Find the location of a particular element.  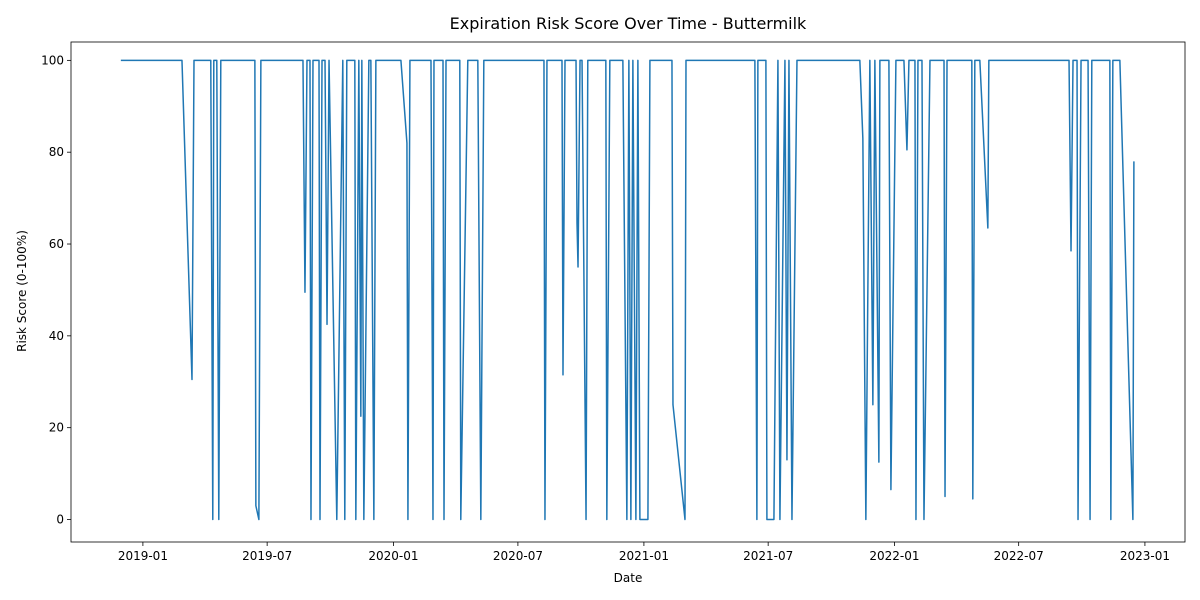

y-tick-label: 60 is located at coordinates (56, 244).